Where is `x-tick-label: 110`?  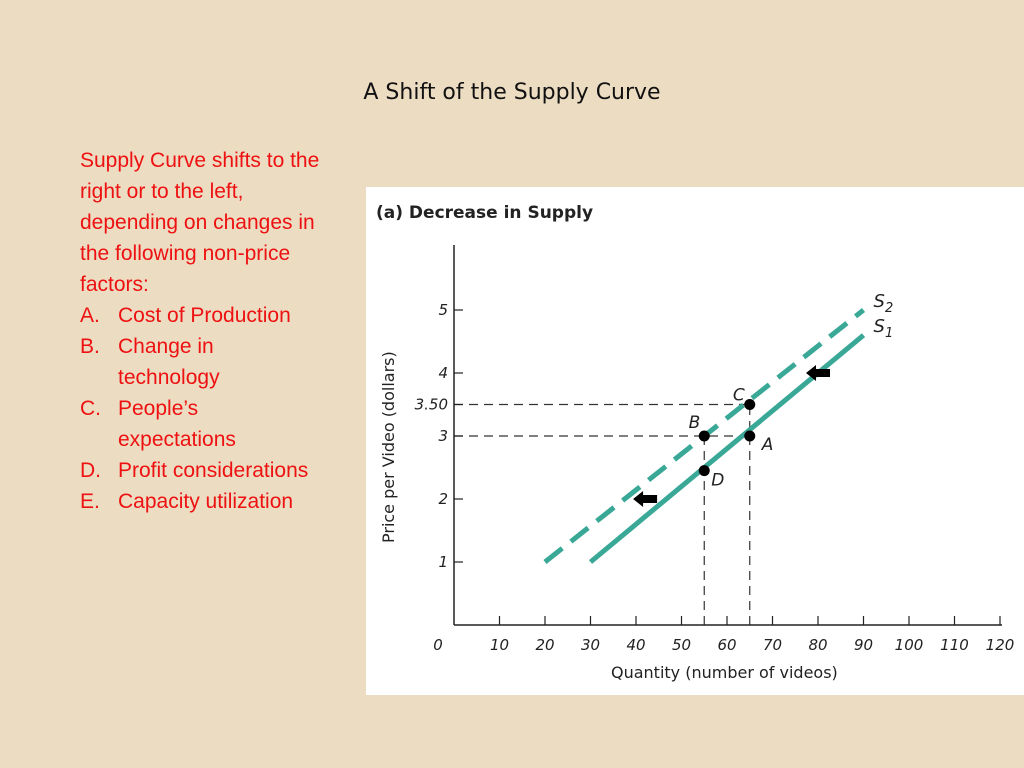
x-tick-label: 110 is located at coordinates (954, 645).